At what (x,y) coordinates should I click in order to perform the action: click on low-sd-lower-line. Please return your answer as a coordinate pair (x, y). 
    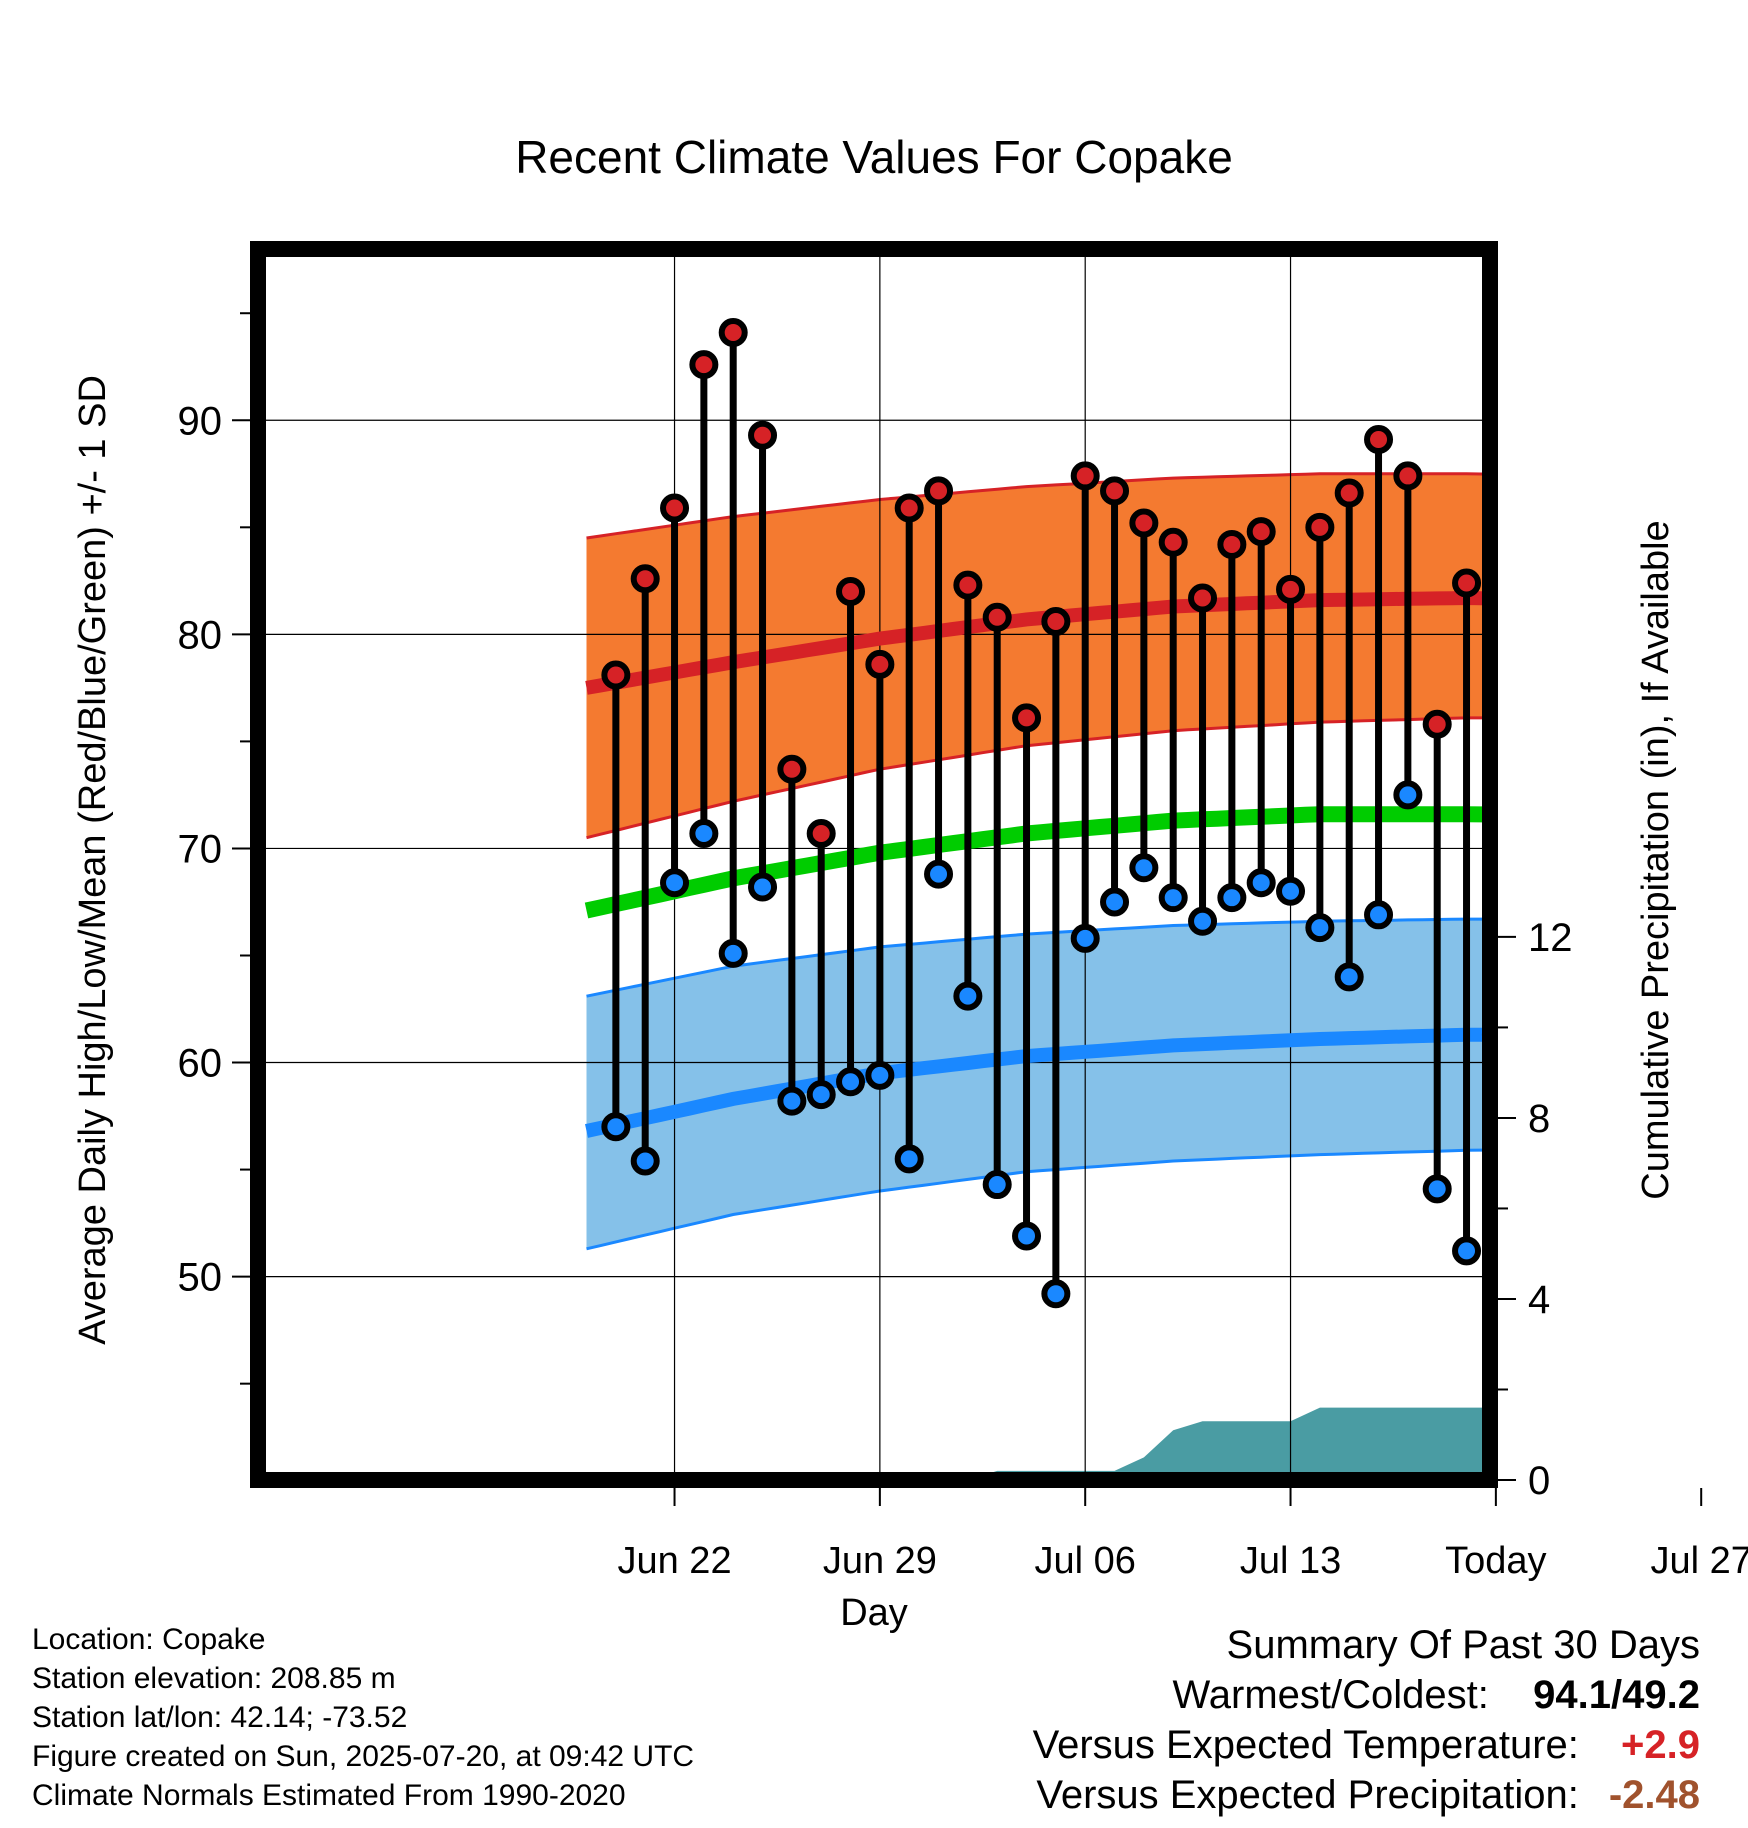
    Looking at the image, I should click on (1038, 1199).